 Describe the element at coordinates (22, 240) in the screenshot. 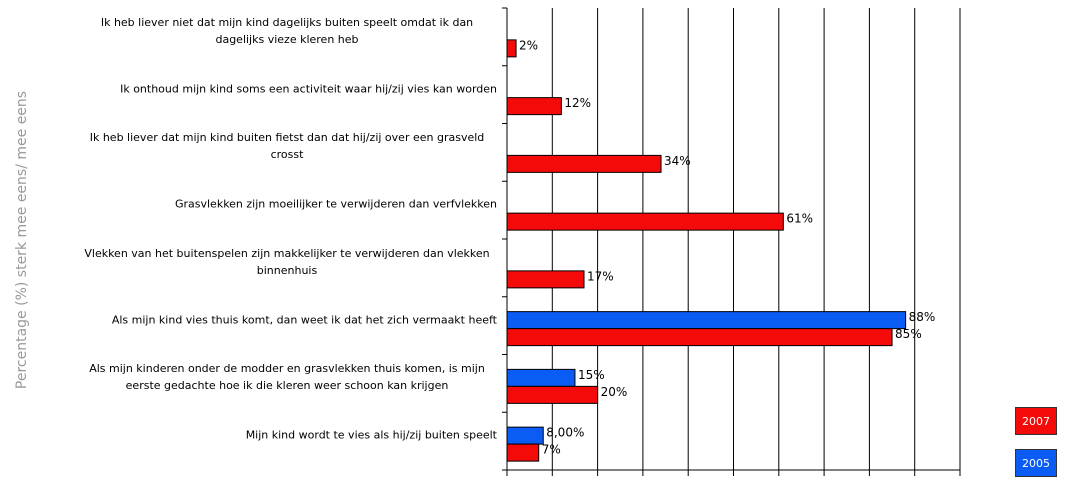

I see `y-axis-label: Percentage (%) sterk mee eens/ mee eens` at that location.